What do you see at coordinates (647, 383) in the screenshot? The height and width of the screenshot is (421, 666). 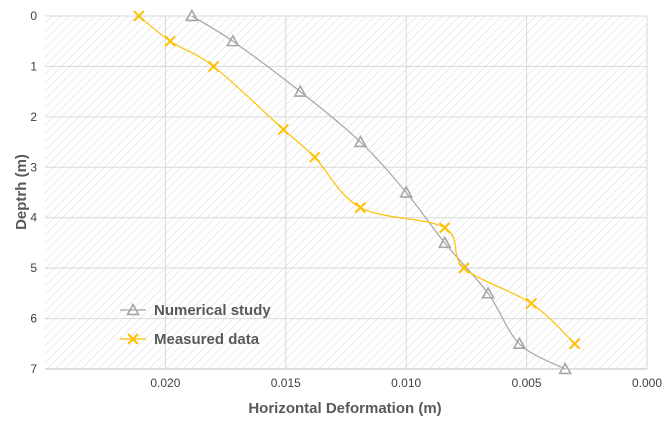 I see `x-tick-label: 0.000` at bounding box center [647, 383].